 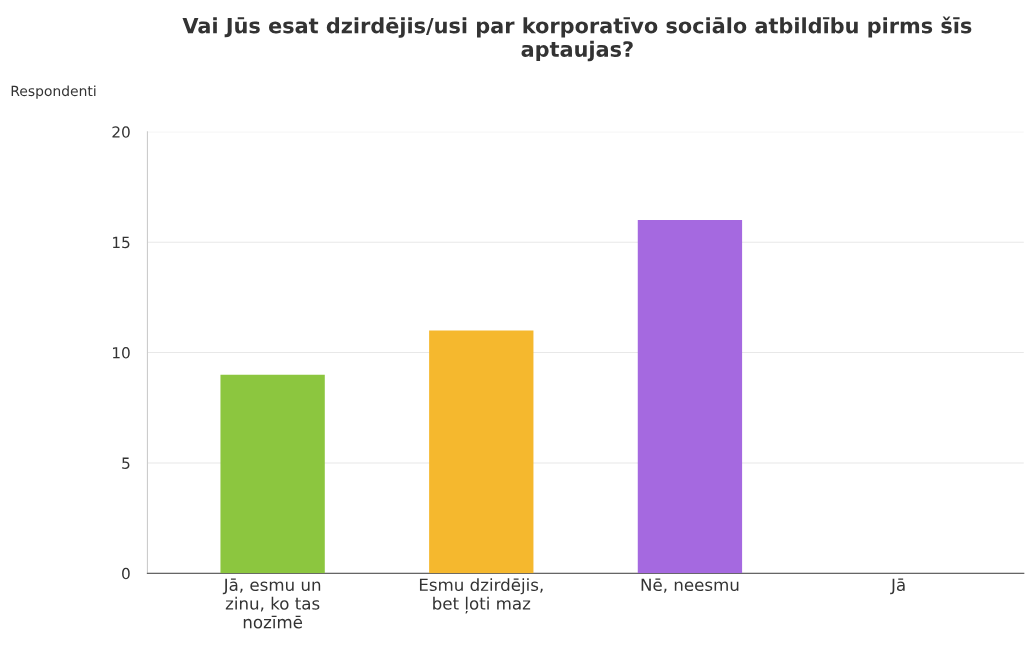 I want to click on y-axis-title: Respondenti, so click(x=53, y=92).